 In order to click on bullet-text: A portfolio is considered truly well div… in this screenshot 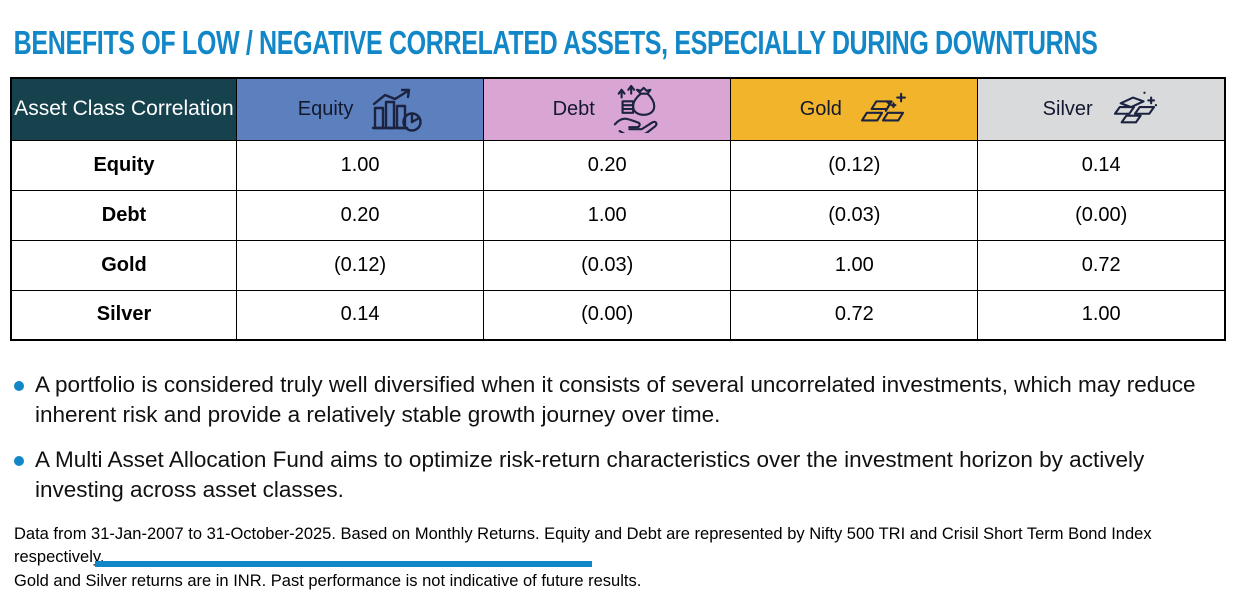, I will do `click(615, 399)`.